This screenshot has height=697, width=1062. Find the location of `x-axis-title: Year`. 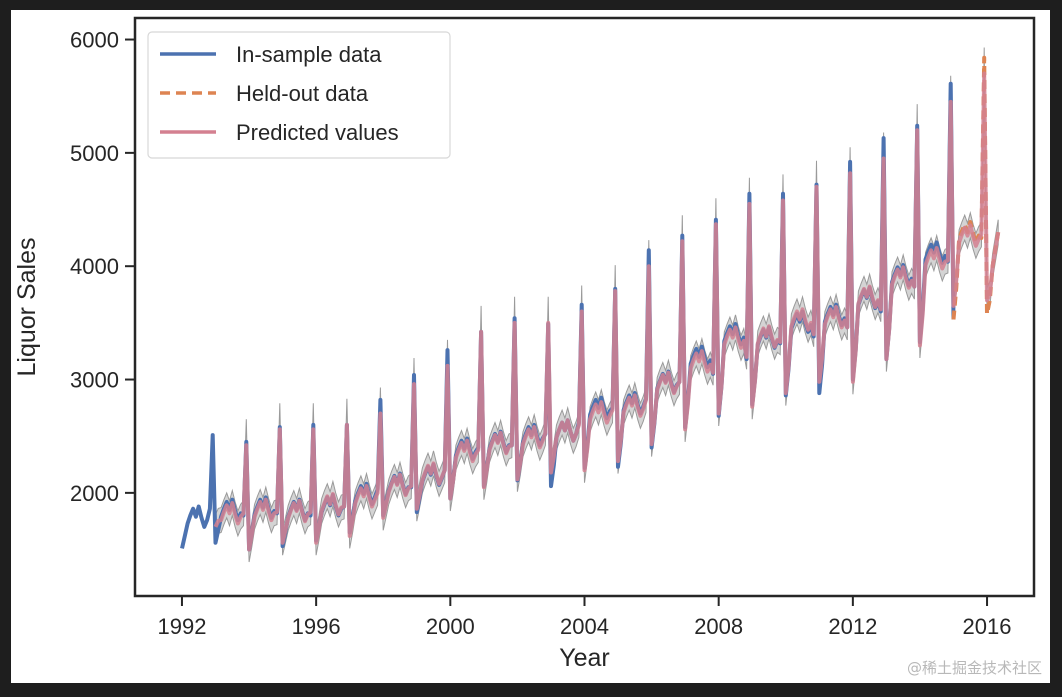

x-axis-title: Year is located at coordinates (584, 658).